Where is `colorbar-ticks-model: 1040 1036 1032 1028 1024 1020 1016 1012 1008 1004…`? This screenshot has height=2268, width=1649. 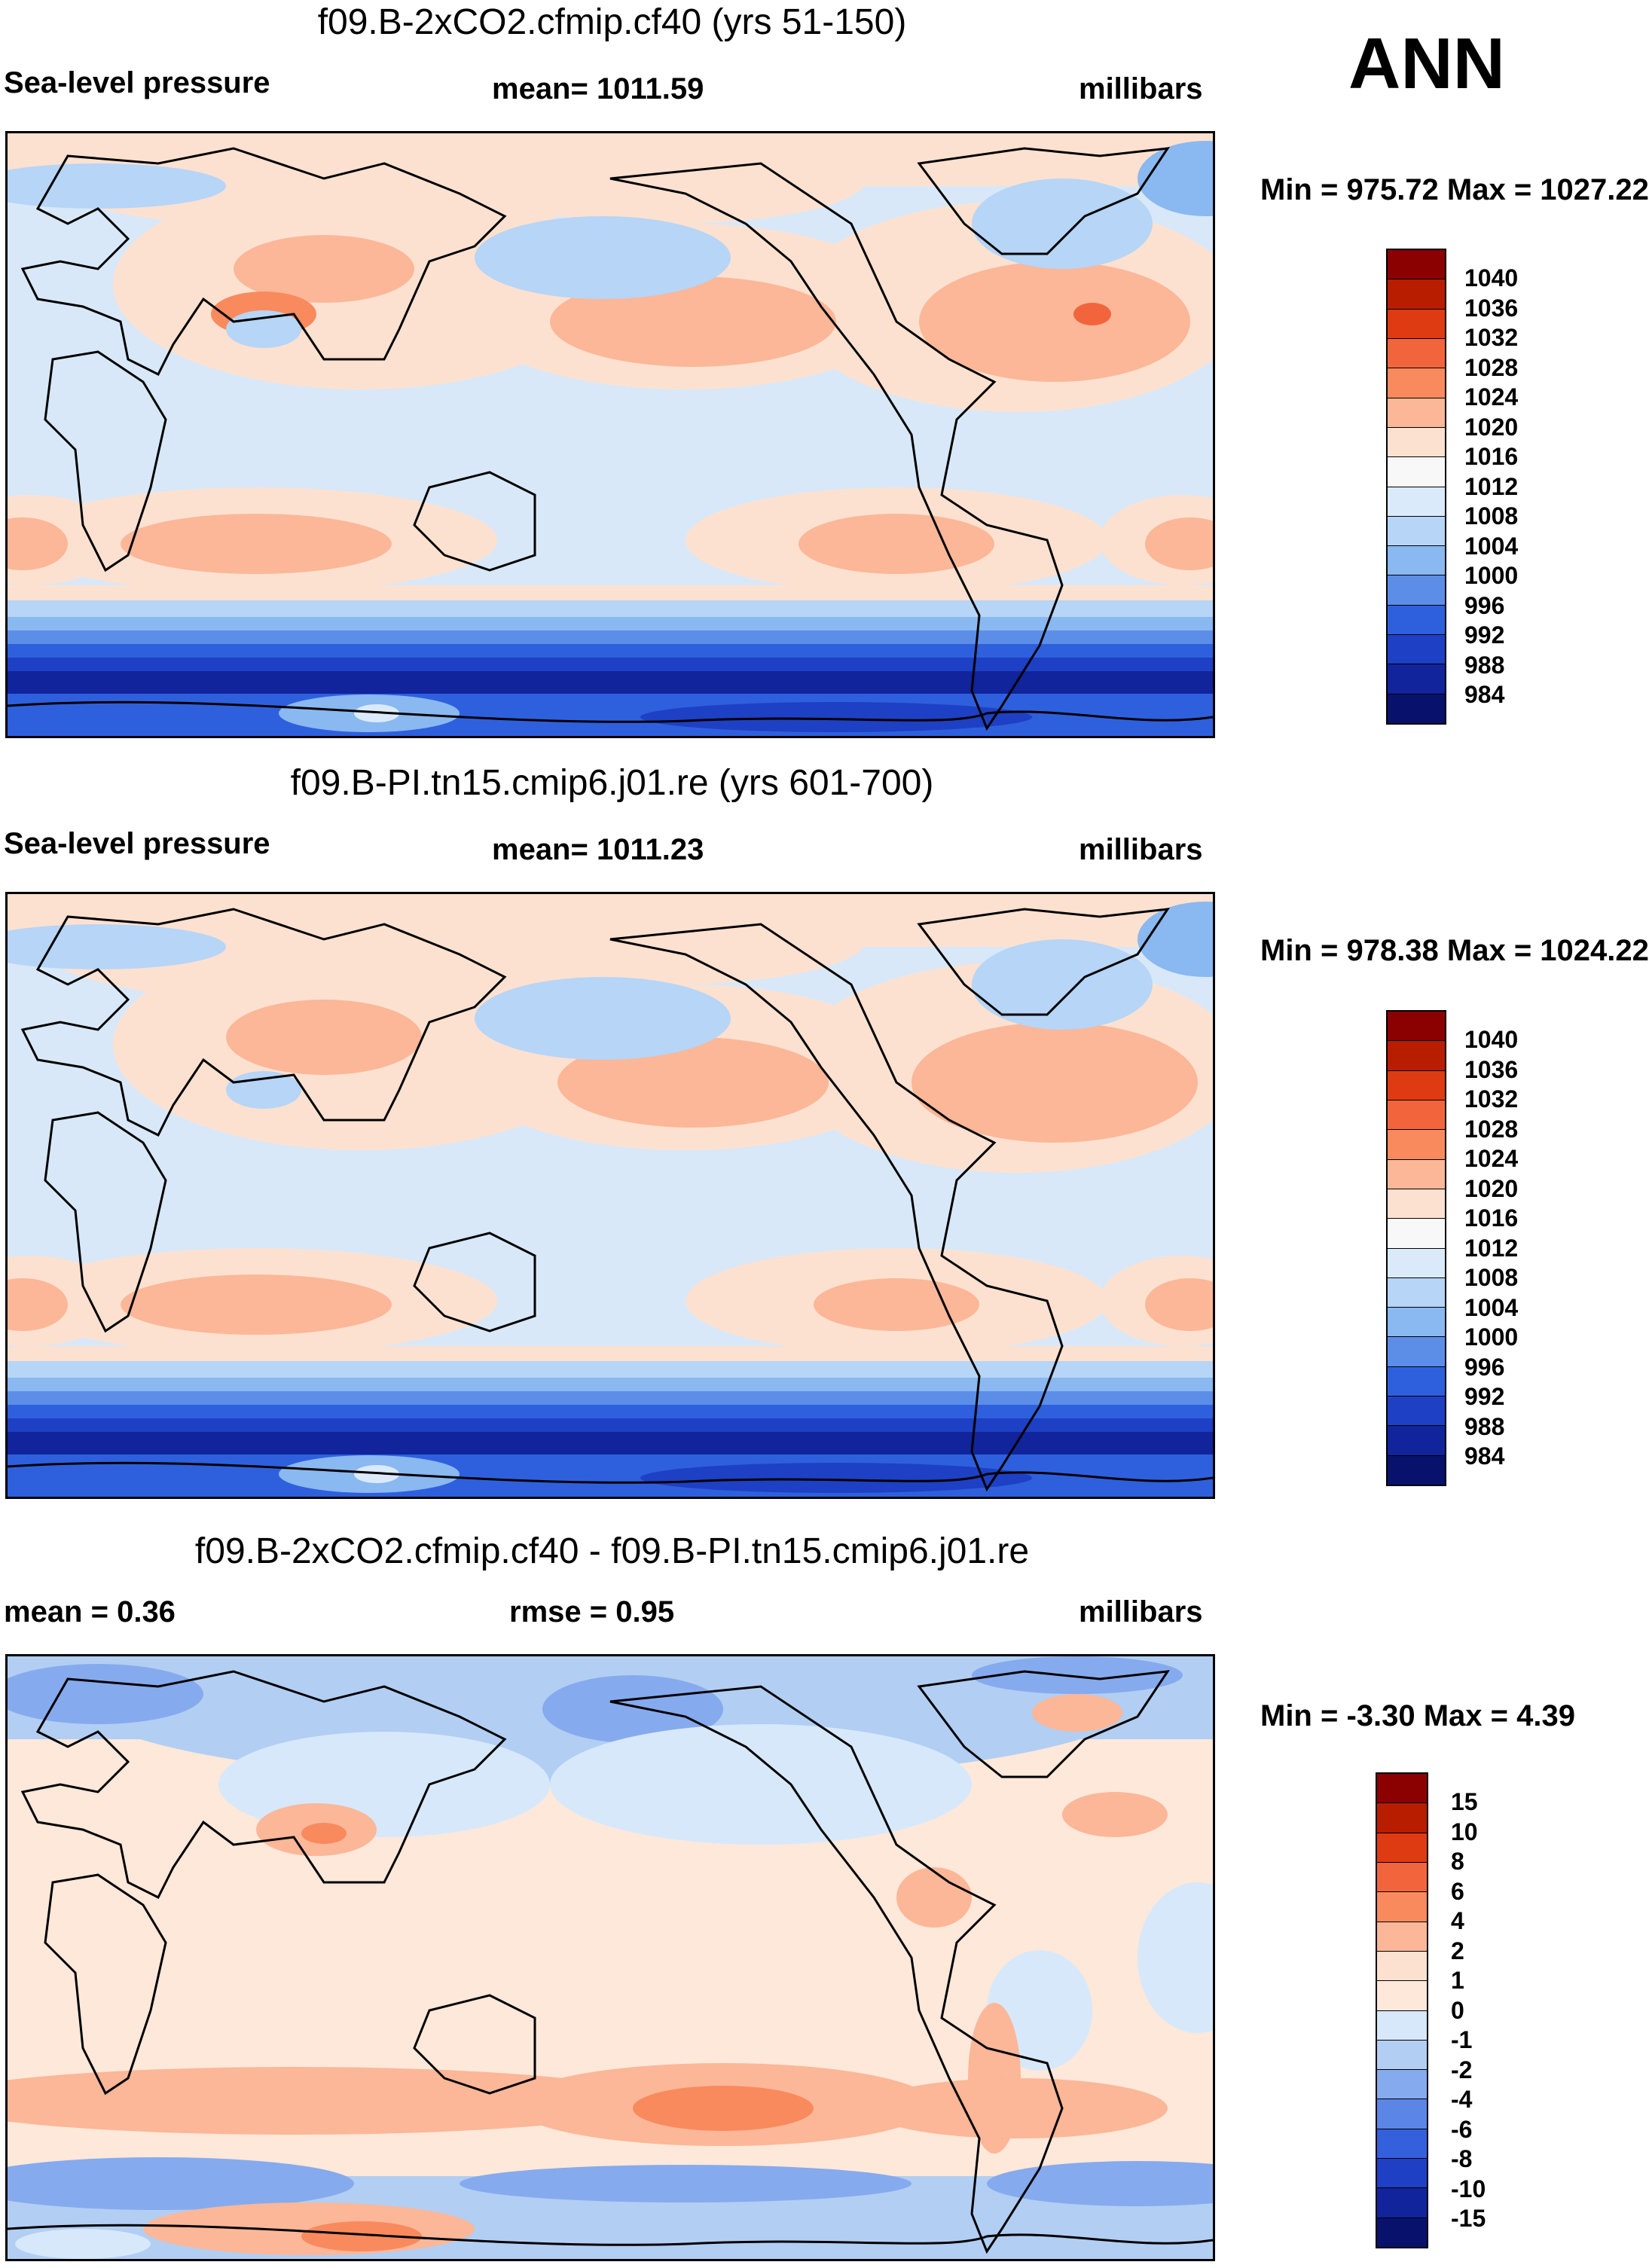
colorbar-ticks-model: 1040 1036 1032 1028 1024 1020 1016 1012 1008 1004… is located at coordinates (1509, 487).